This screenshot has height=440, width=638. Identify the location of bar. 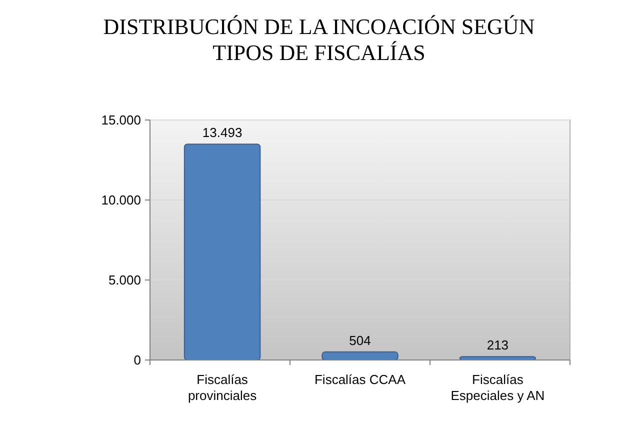
(222, 252).